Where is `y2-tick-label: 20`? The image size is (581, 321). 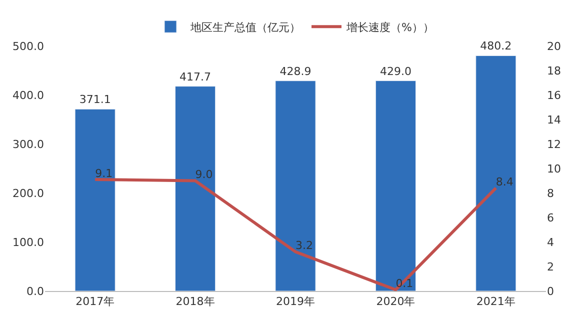
y2-tick-label: 20 is located at coordinates (554, 46).